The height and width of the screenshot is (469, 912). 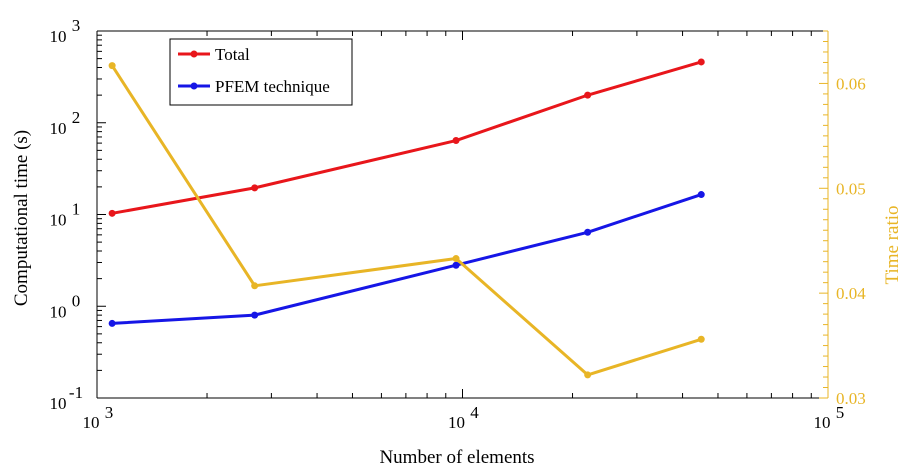 I want to click on legend-label-pfem: PFEM technique, so click(x=272, y=86).